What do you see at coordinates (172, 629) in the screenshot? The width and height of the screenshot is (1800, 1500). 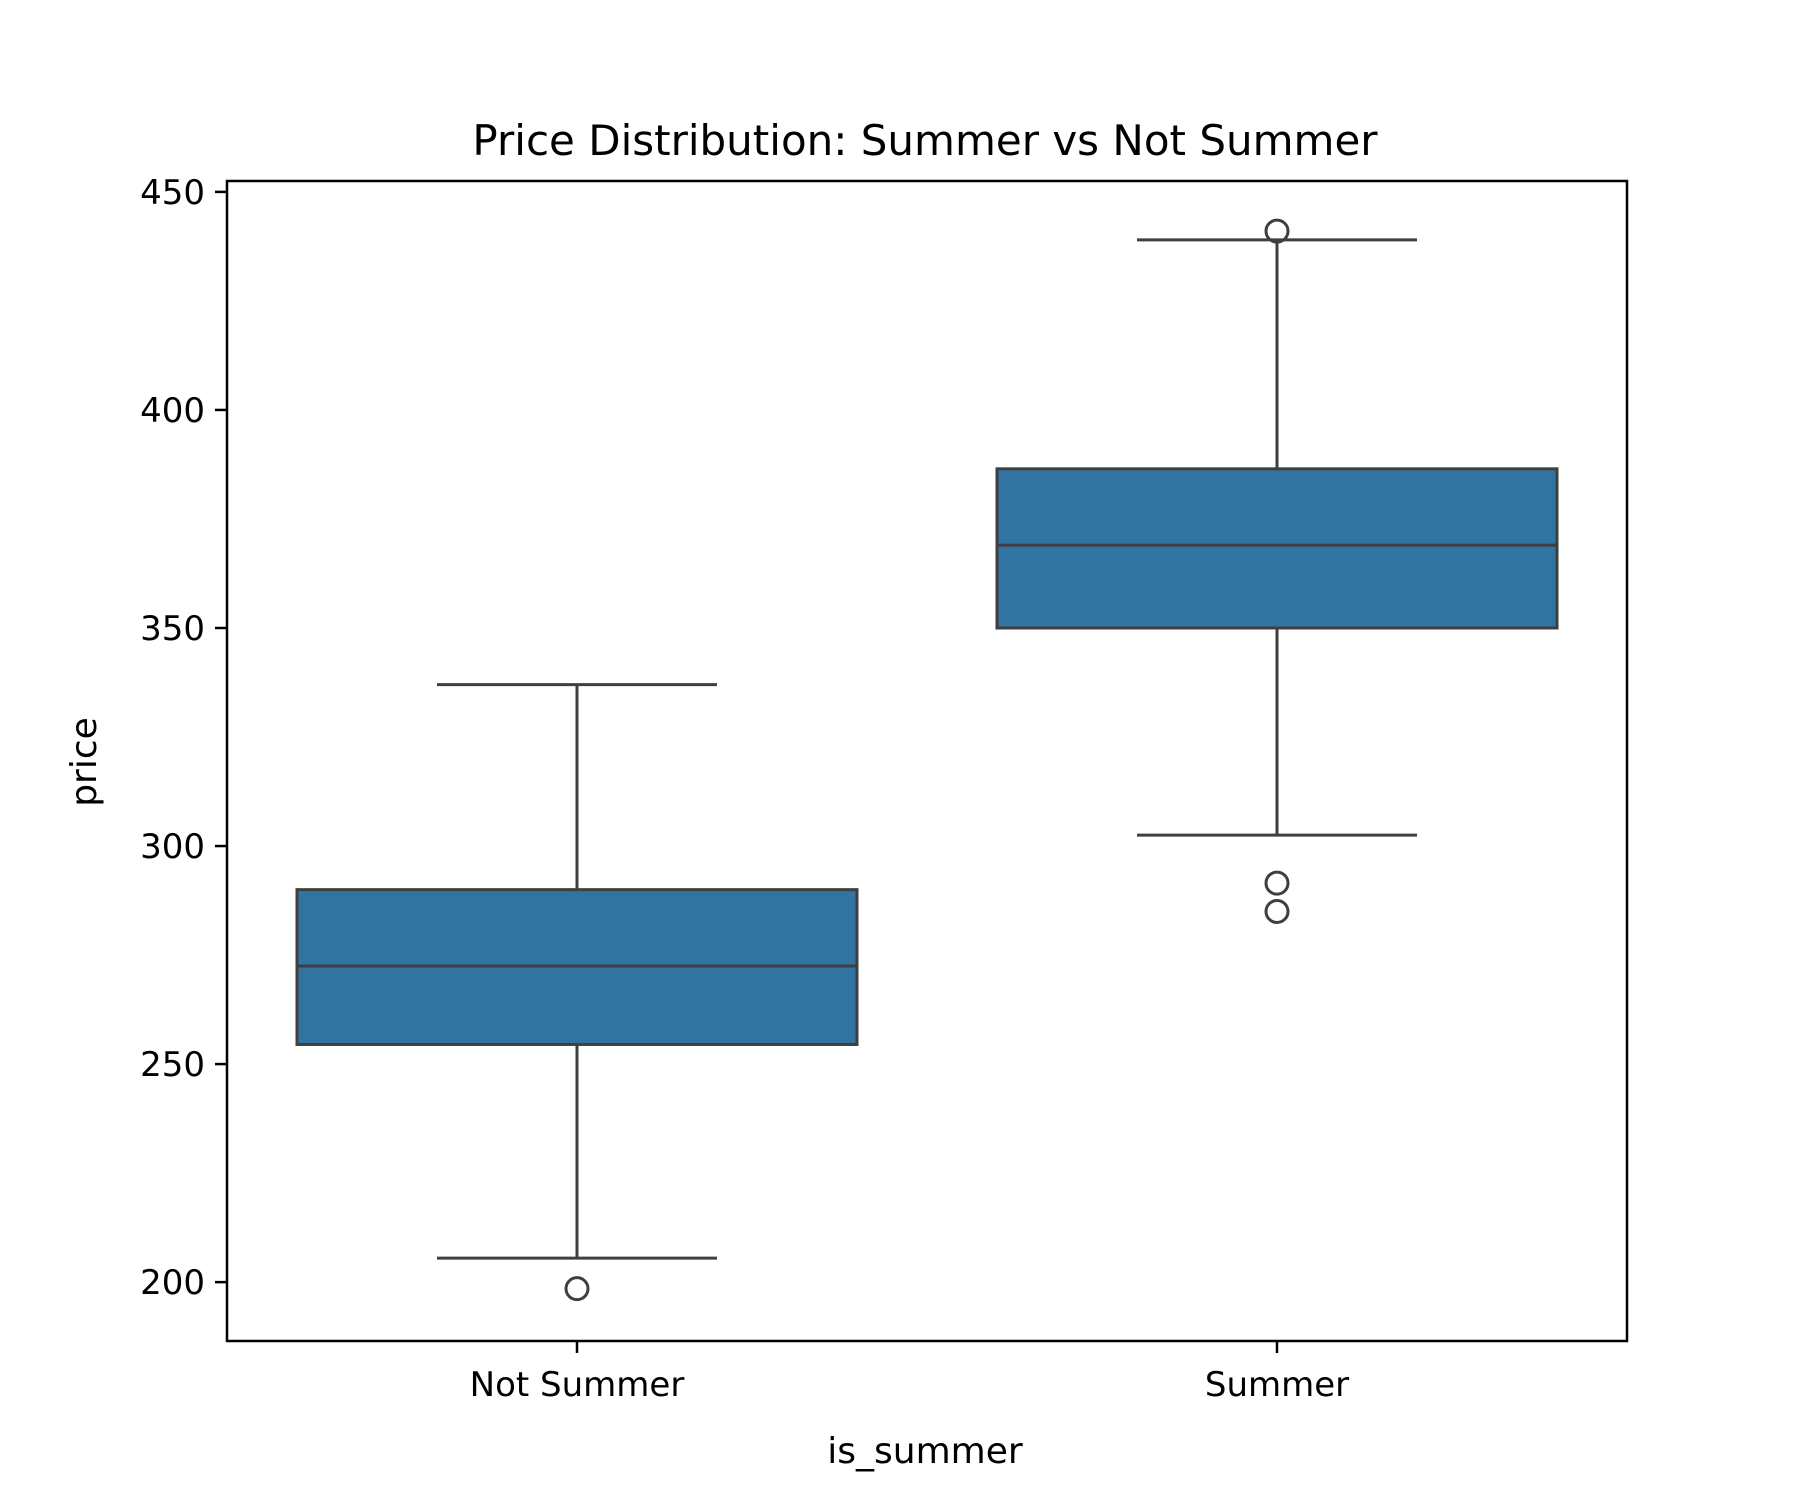 I see `y-tick-label-350: 350` at bounding box center [172, 629].